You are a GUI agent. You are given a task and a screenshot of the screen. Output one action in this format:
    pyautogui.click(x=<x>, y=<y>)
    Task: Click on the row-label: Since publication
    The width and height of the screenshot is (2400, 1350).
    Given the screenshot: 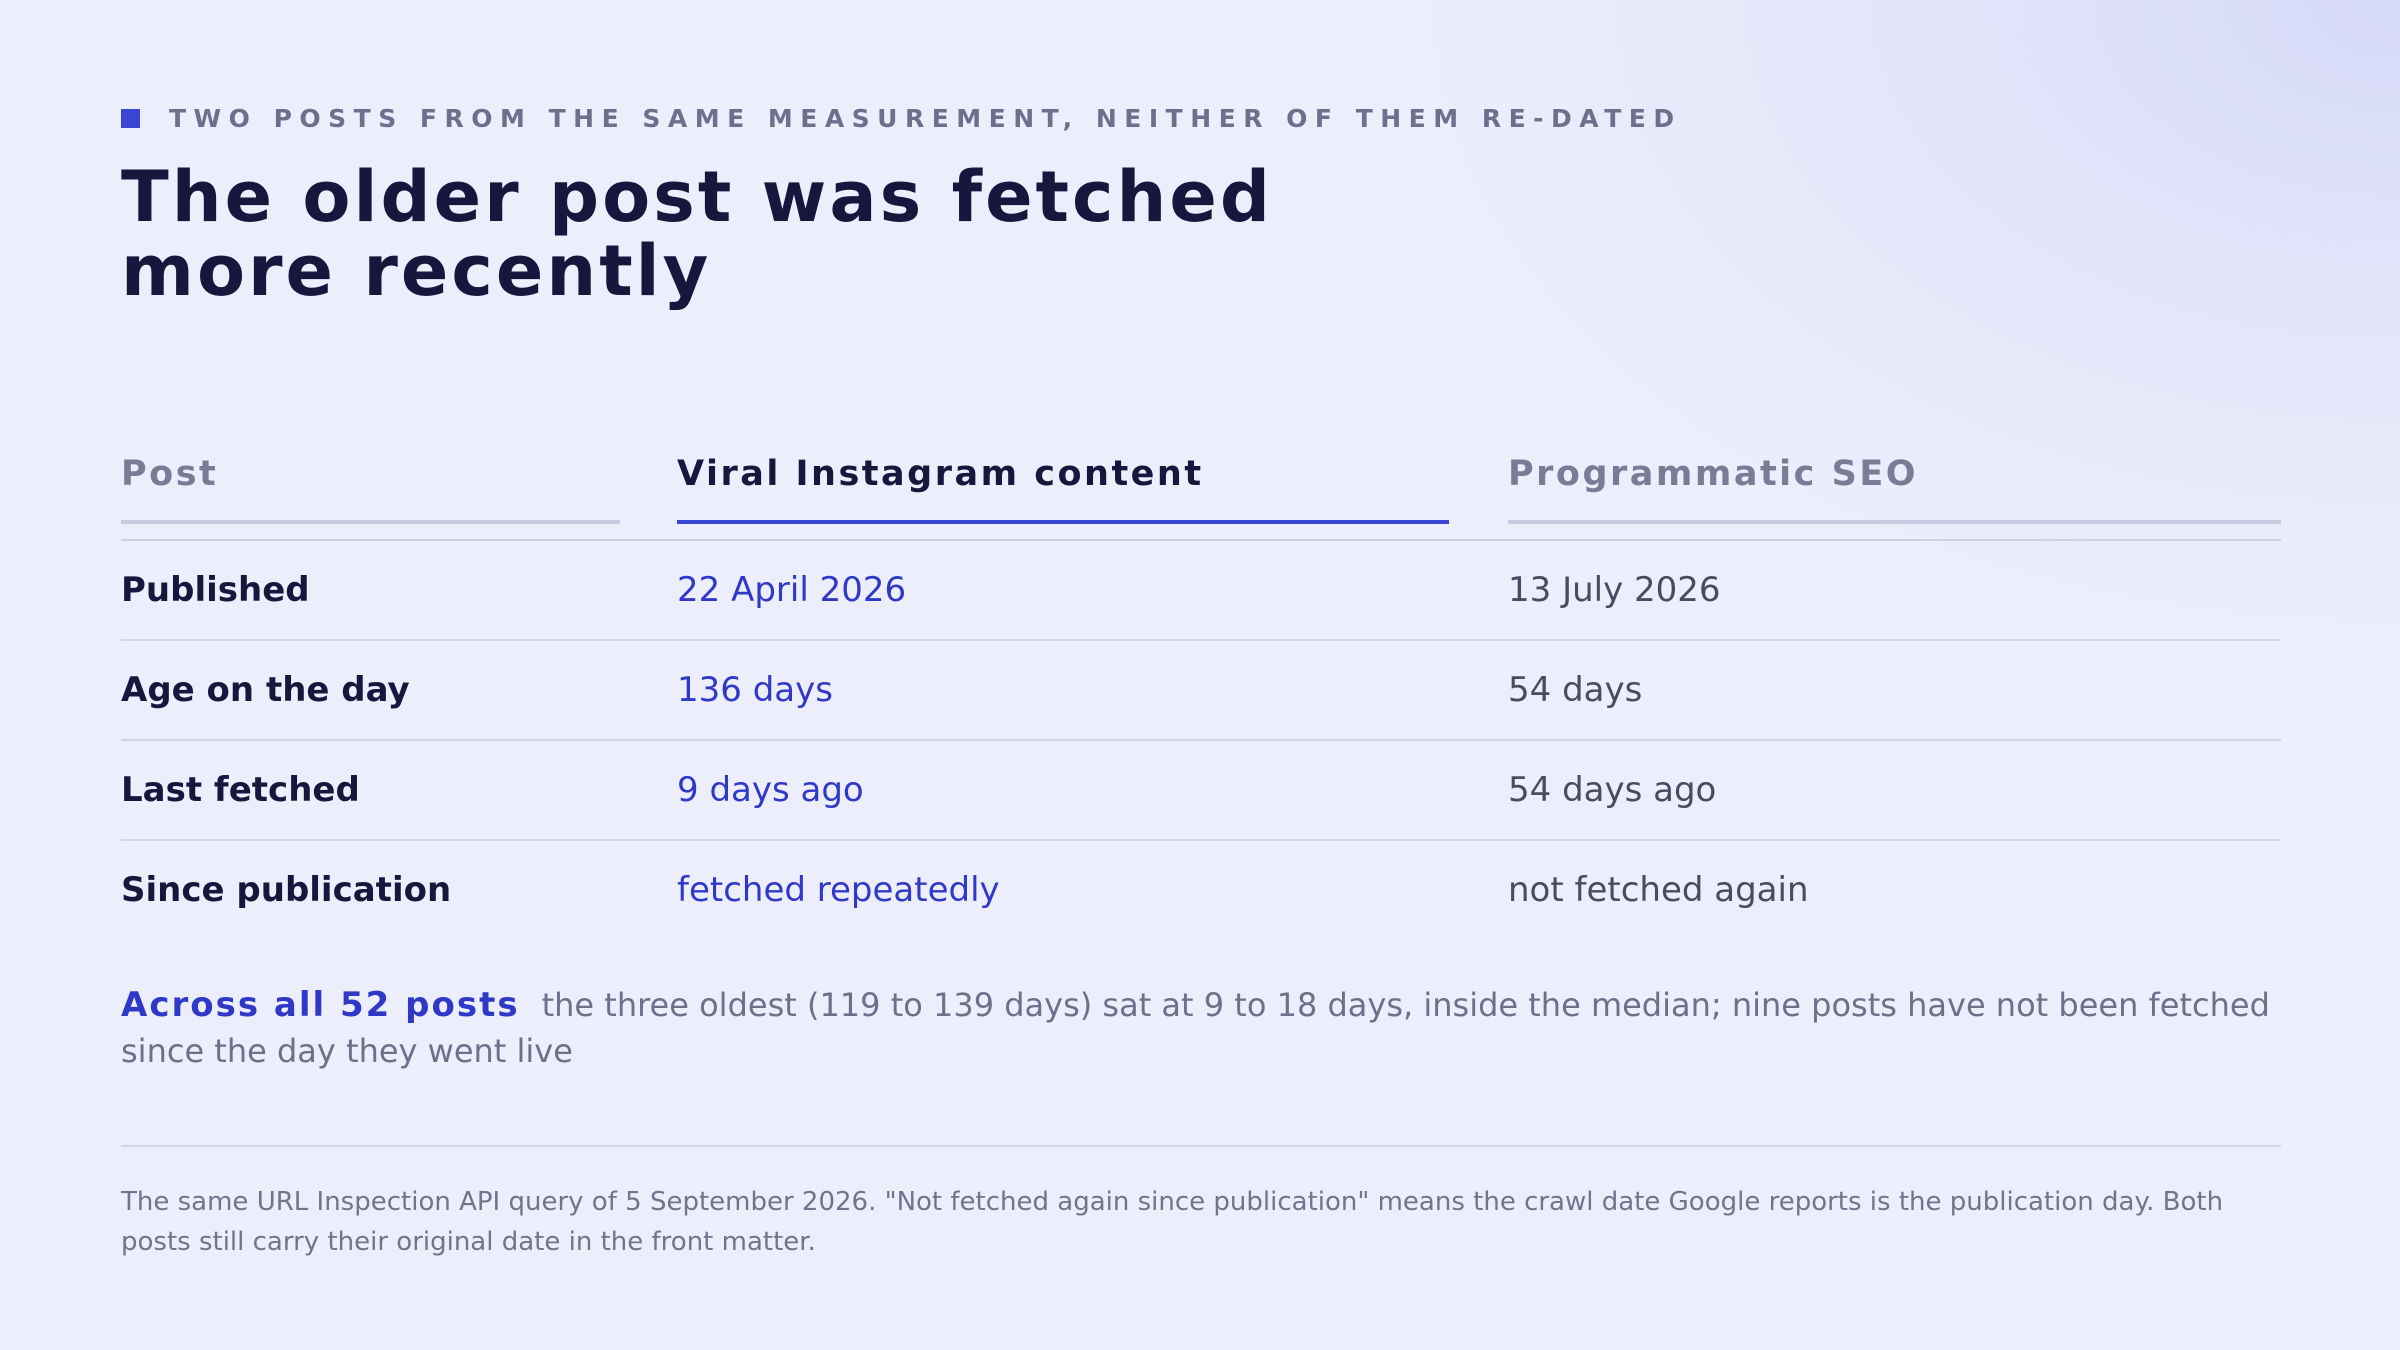 What is the action you would take?
    pyautogui.click(x=286, y=890)
    